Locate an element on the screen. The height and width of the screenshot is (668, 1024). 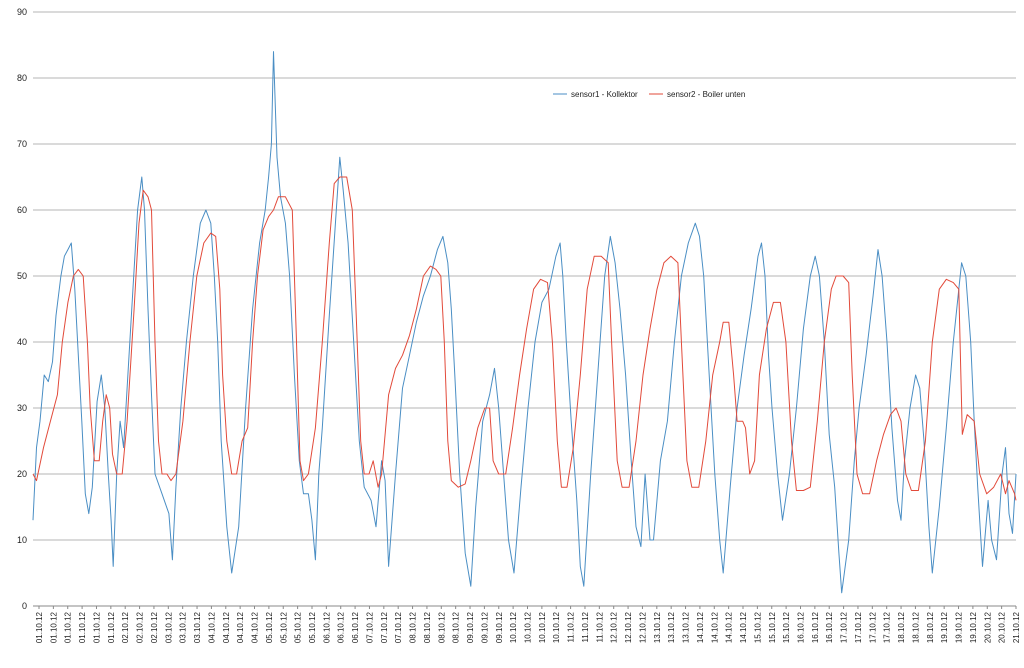
y-tick-label: 80 is located at coordinates (22, 78).